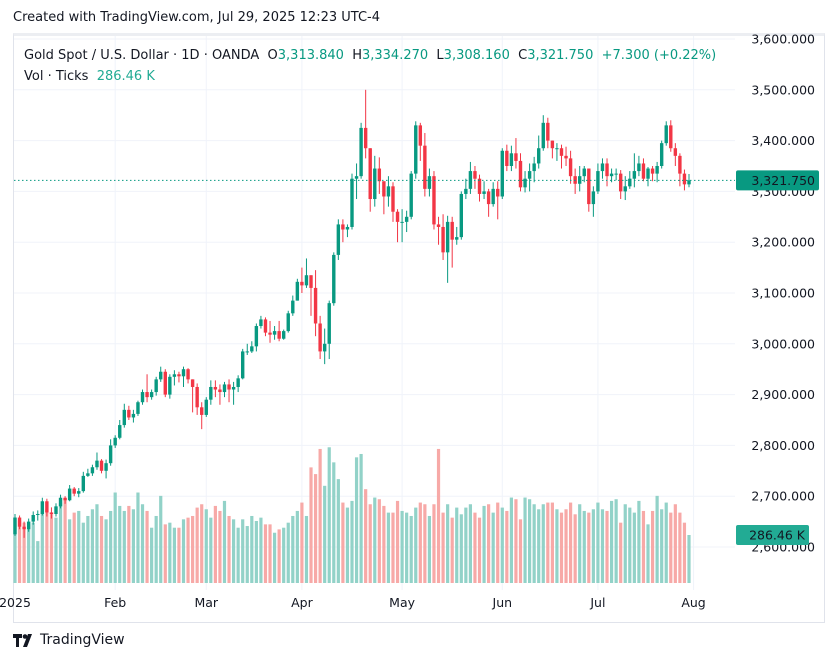 The height and width of the screenshot is (663, 837). What do you see at coordinates (783, 242) in the screenshot?
I see `price-tick-label: 3,200.000` at bounding box center [783, 242].